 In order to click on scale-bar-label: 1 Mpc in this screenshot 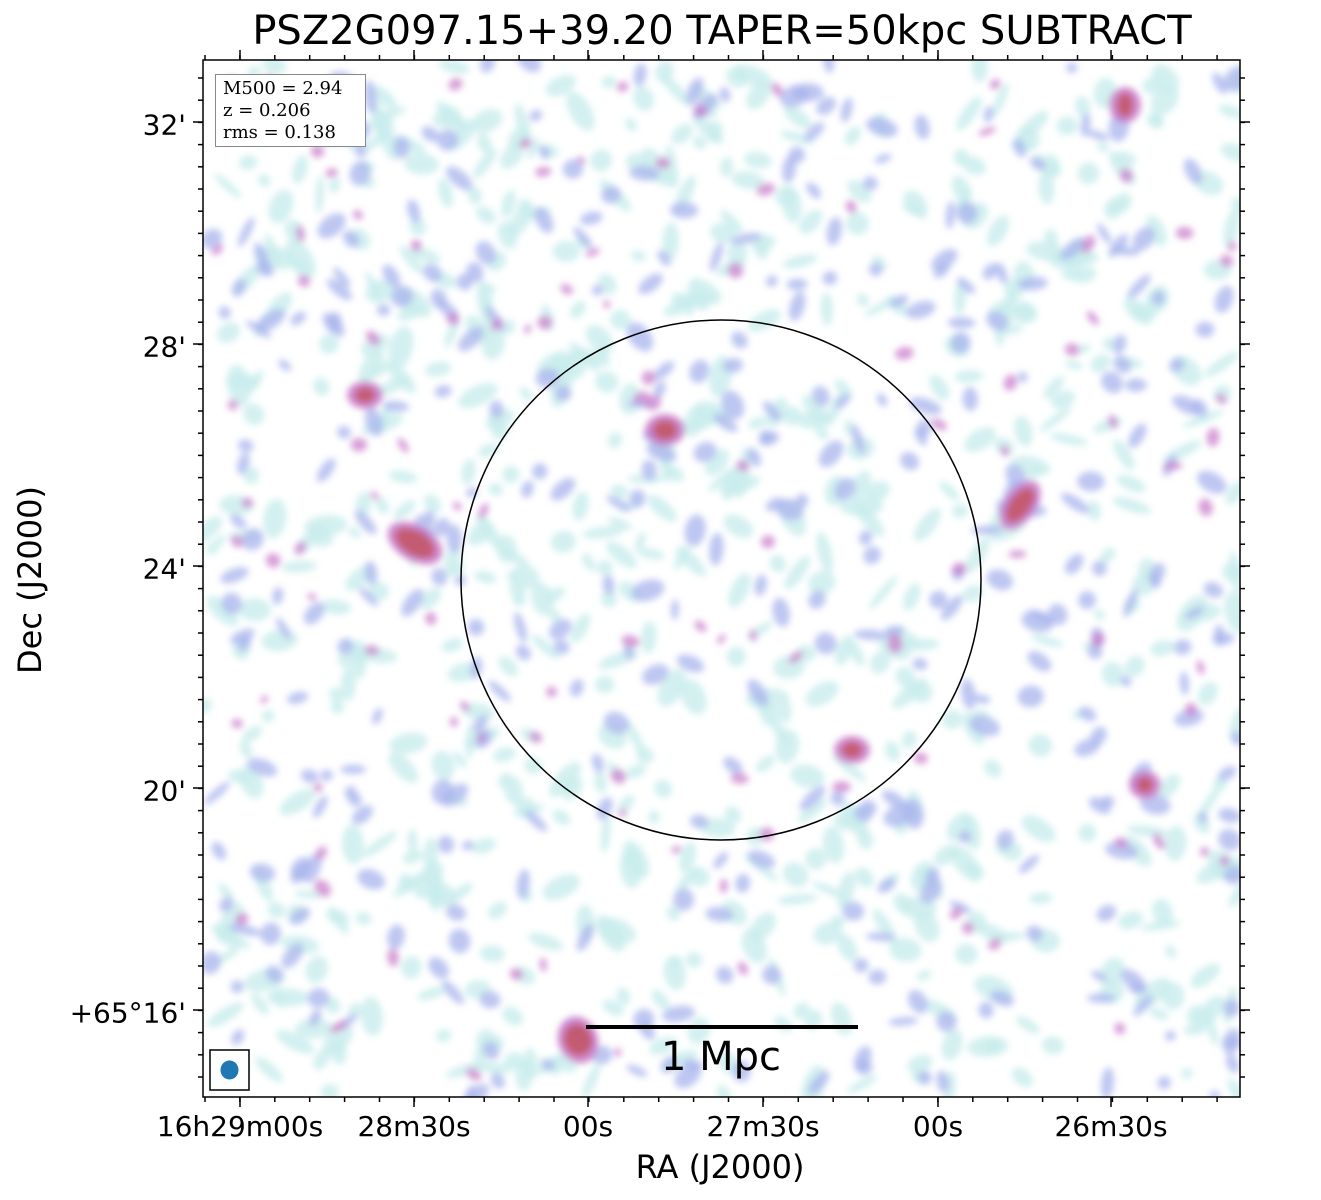, I will do `click(721, 1057)`.